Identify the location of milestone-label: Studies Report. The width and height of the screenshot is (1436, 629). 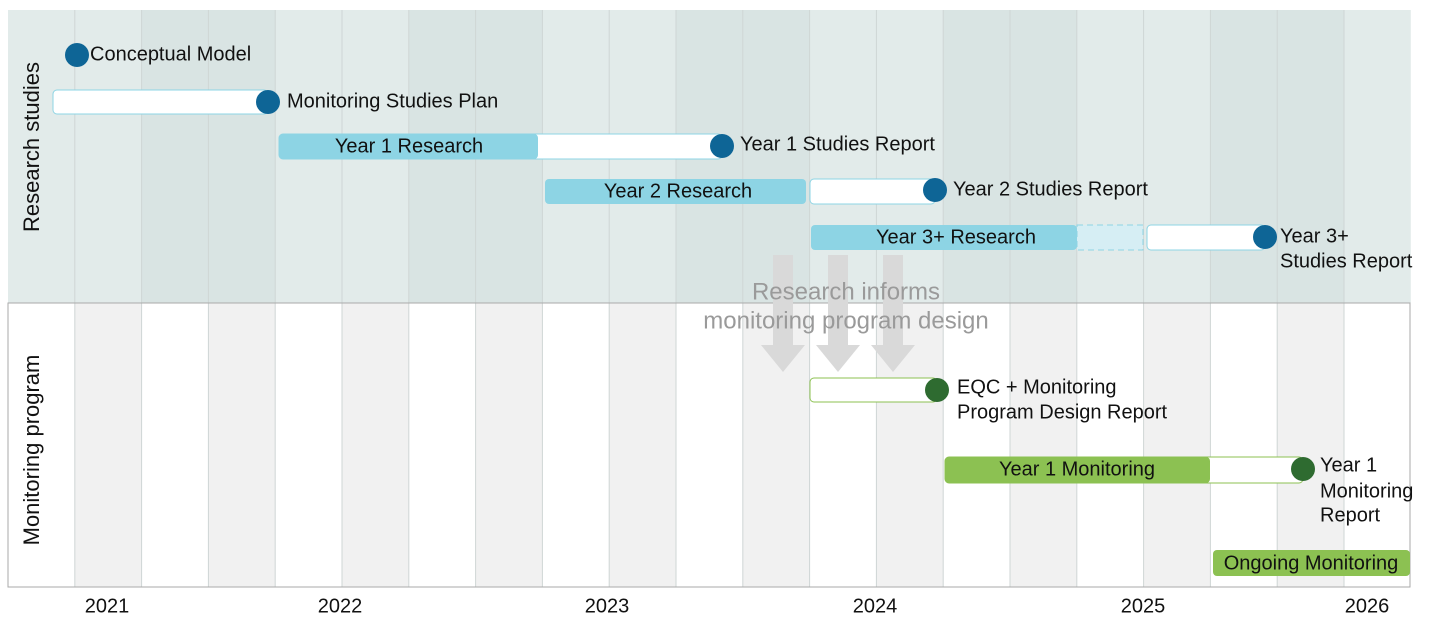
(1346, 261).